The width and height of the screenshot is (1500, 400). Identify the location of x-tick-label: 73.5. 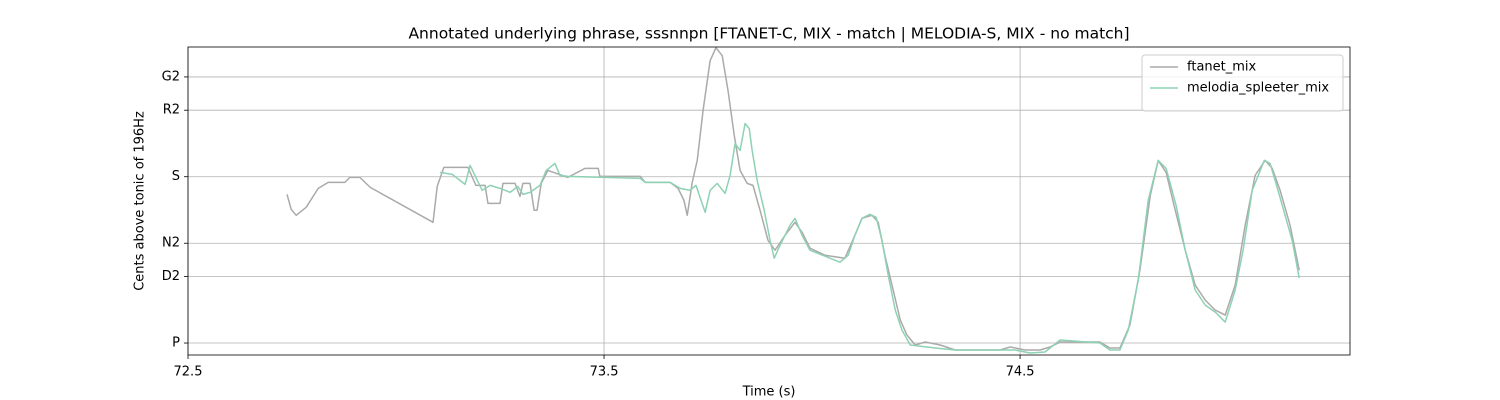
(604, 372).